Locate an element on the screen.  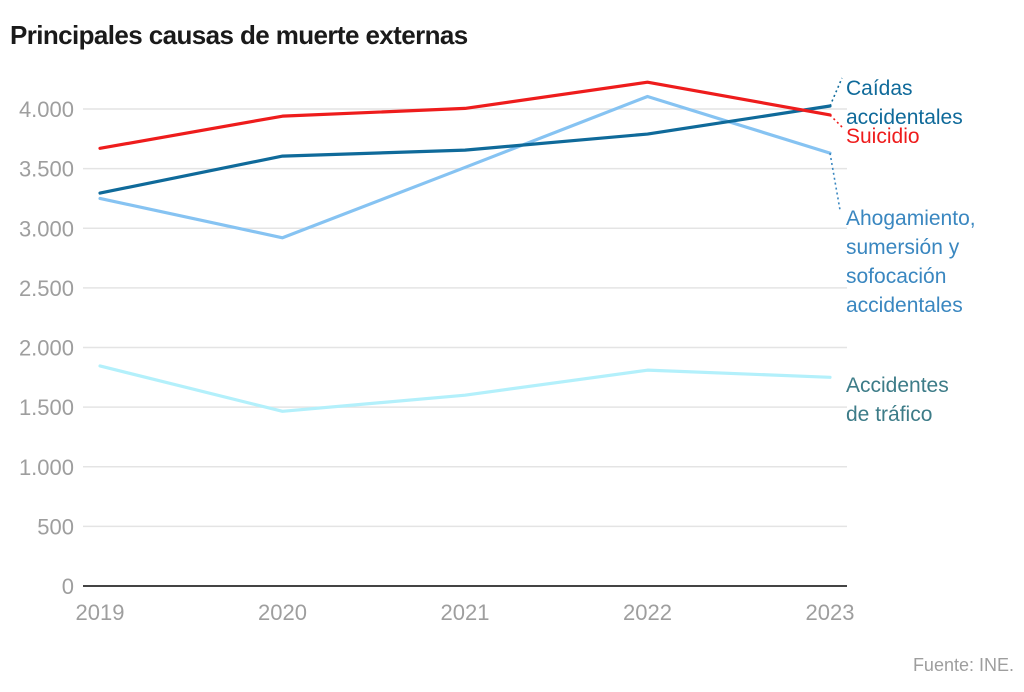
x-axis-ticks: 2019 2020 2021 2022 2023 is located at coordinates (465, 612).